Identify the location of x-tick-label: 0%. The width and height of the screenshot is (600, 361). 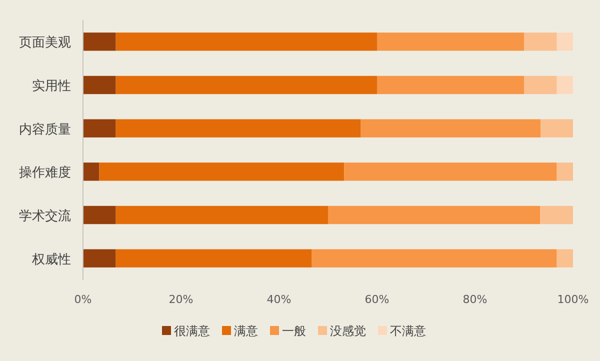
(83, 299).